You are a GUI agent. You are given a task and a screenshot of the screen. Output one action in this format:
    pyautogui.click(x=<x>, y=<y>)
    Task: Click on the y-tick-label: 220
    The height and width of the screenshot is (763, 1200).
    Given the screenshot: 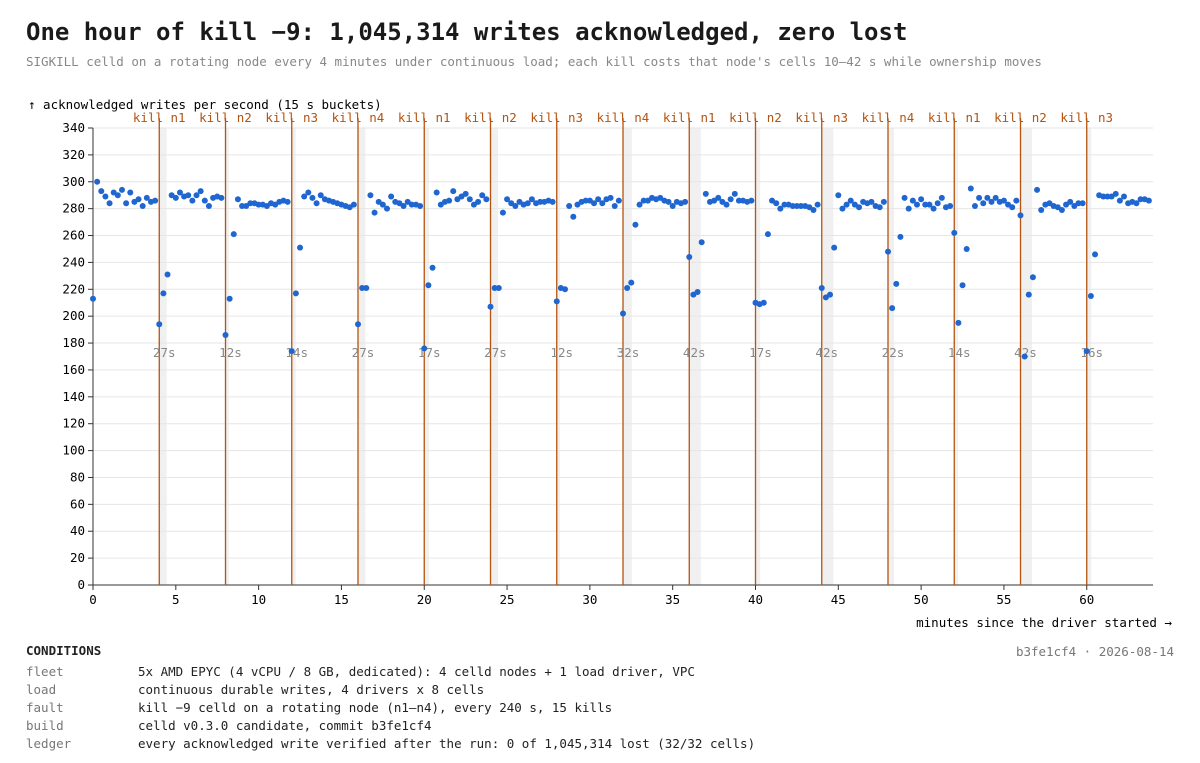 What is the action you would take?
    pyautogui.click(x=73, y=288)
    